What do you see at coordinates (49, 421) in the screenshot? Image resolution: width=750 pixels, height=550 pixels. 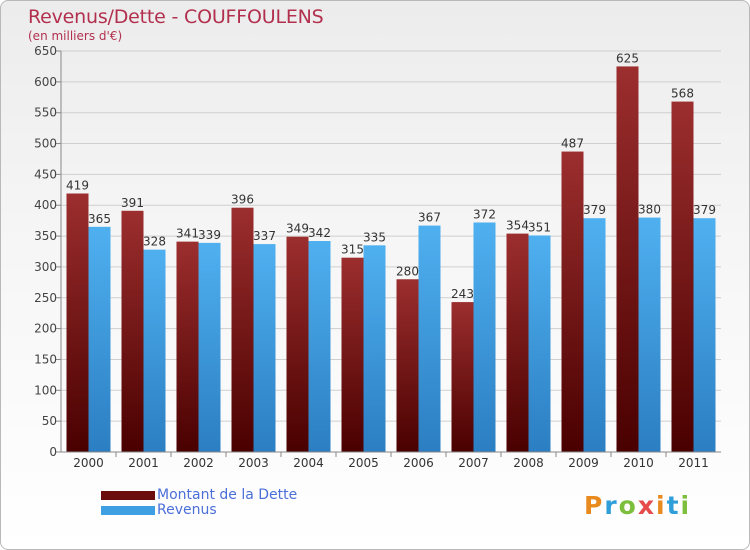 I see `y-tick-label: 50` at bounding box center [49, 421].